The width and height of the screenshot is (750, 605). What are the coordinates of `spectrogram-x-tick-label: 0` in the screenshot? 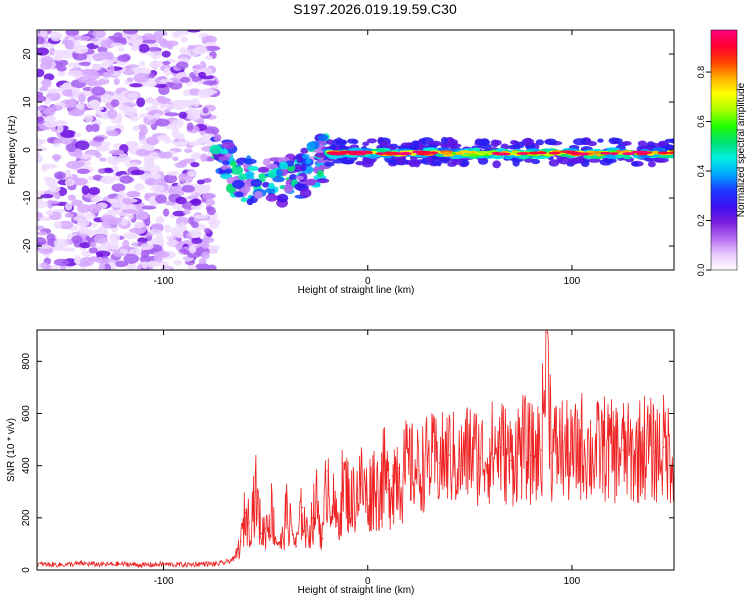 It's located at (368, 281).